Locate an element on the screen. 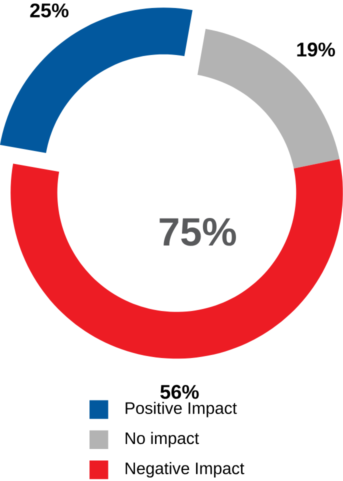  data-label: 56% is located at coordinates (179, 391).